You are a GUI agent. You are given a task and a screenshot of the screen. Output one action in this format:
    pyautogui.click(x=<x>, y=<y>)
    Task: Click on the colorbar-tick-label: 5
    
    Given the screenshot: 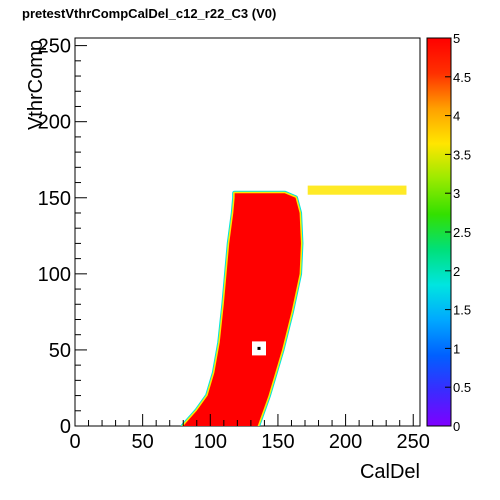 What is the action you would take?
    pyautogui.click(x=456, y=38)
    